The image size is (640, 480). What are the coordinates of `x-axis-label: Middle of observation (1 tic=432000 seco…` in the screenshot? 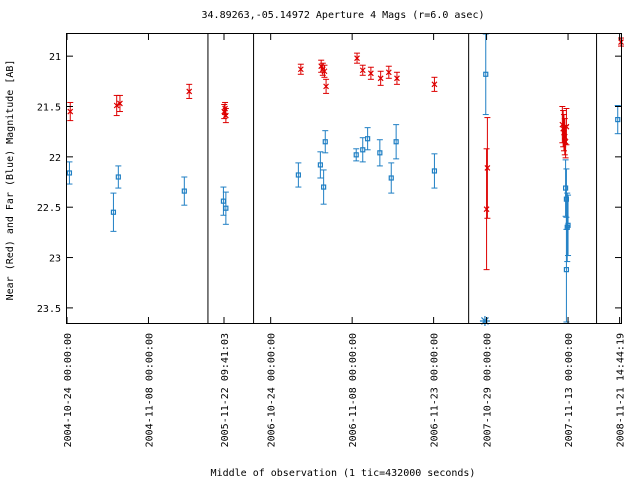 It's located at (343, 473).